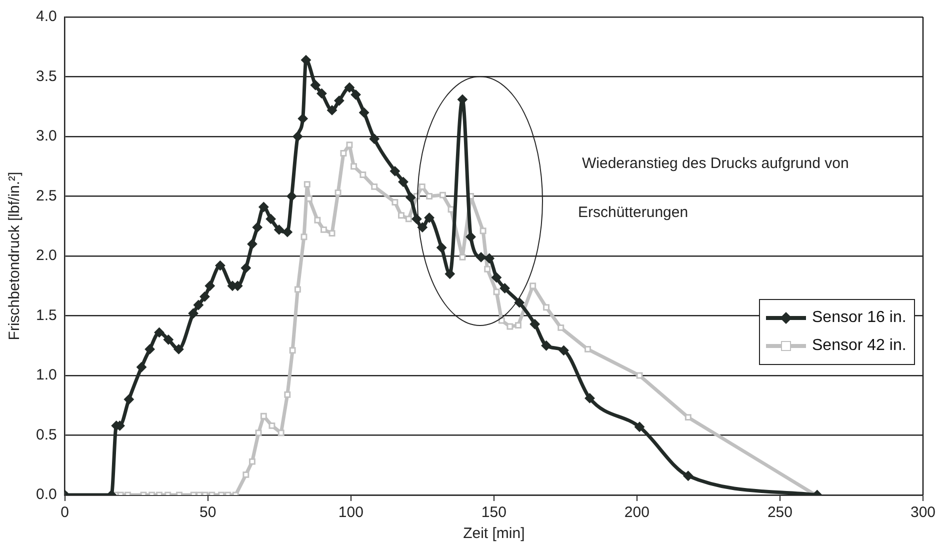  Describe the element at coordinates (859, 346) in the screenshot. I see `legend-label: Sensor 42 in.` at that location.